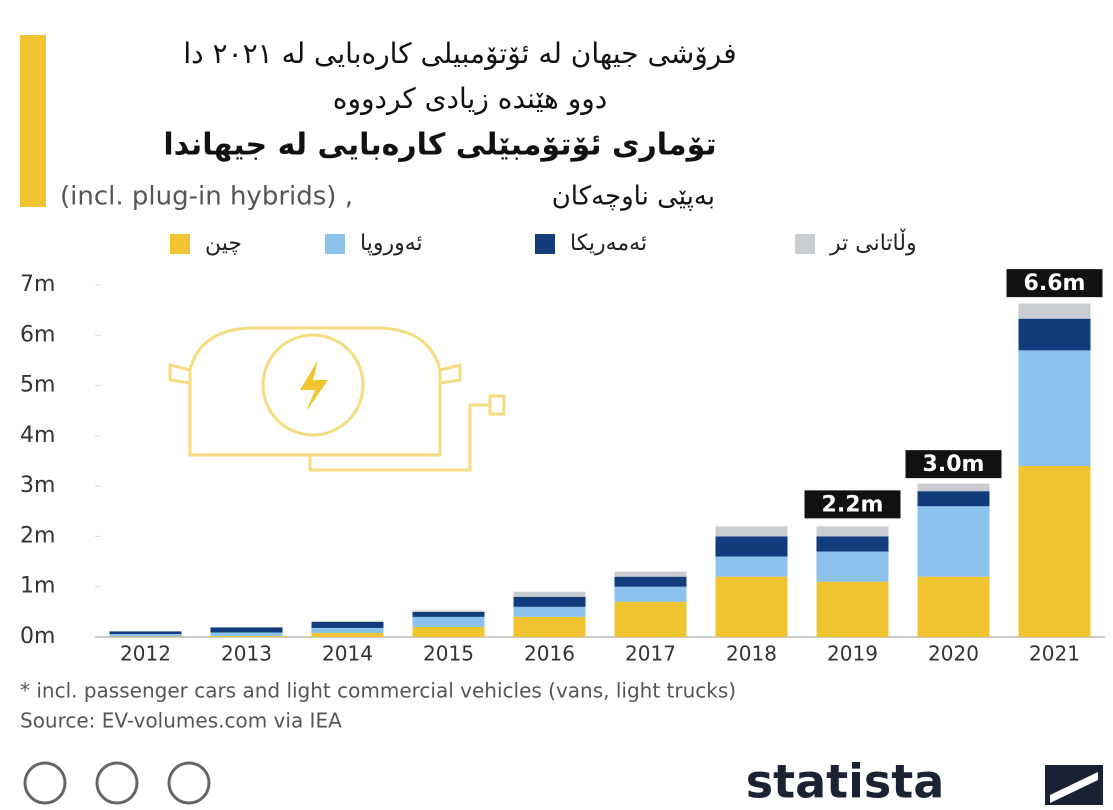 The height and width of the screenshot is (810, 1113). What do you see at coordinates (37, 435) in the screenshot?
I see `y-tick-label: 4m` at bounding box center [37, 435].